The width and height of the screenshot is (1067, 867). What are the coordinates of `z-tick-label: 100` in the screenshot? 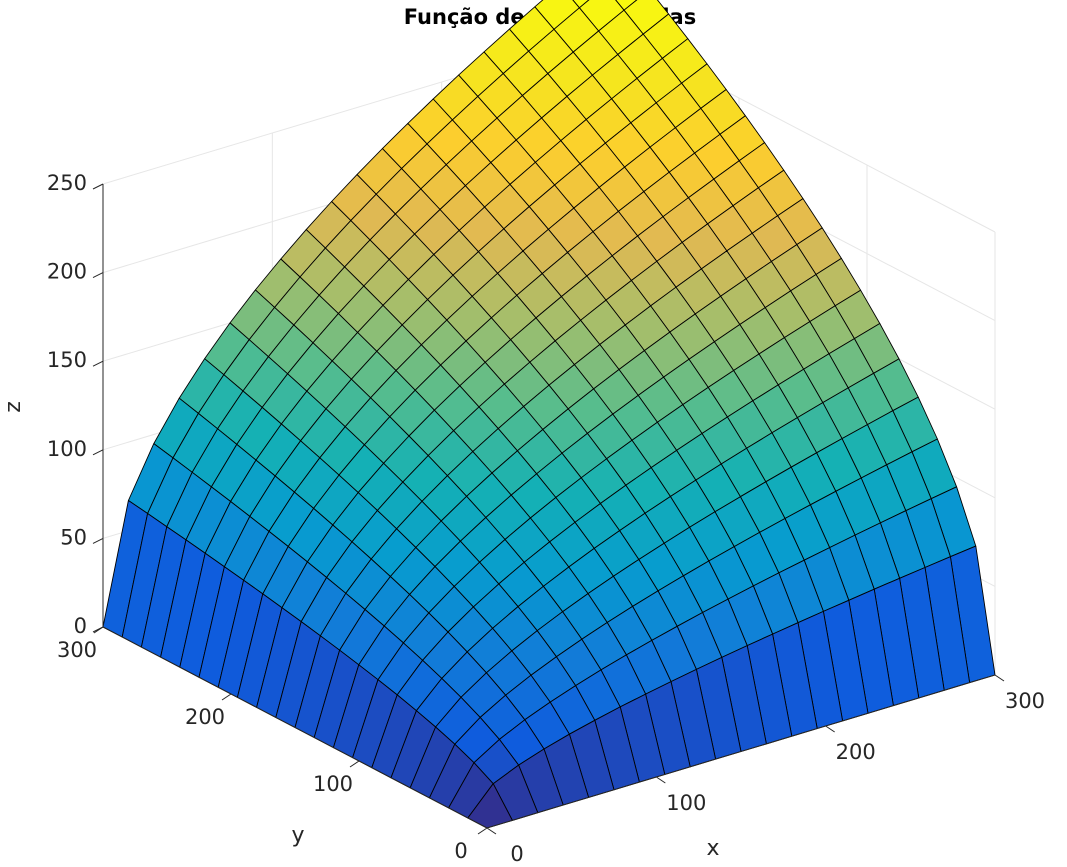 It's located at (67, 449).